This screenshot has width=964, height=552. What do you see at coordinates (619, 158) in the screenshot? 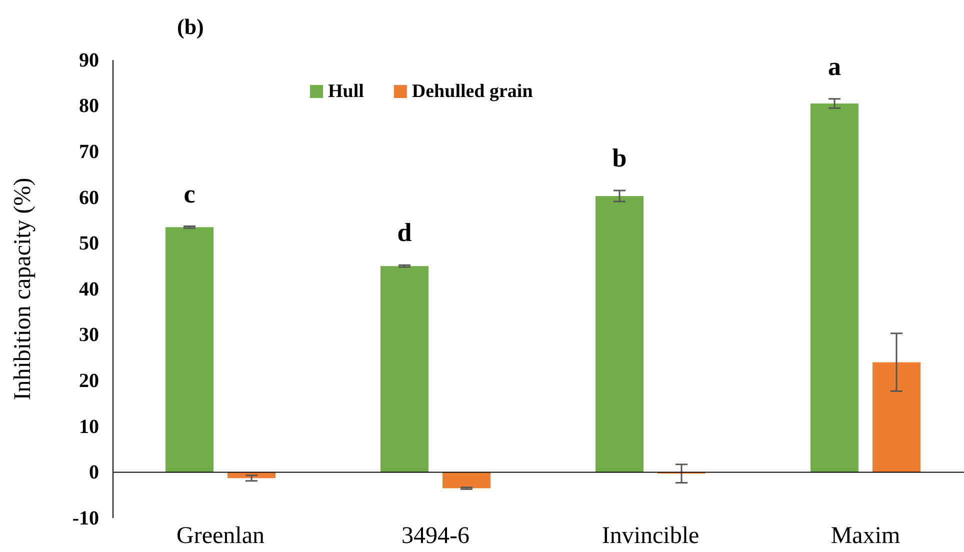
I see `annotation: b` at bounding box center [619, 158].